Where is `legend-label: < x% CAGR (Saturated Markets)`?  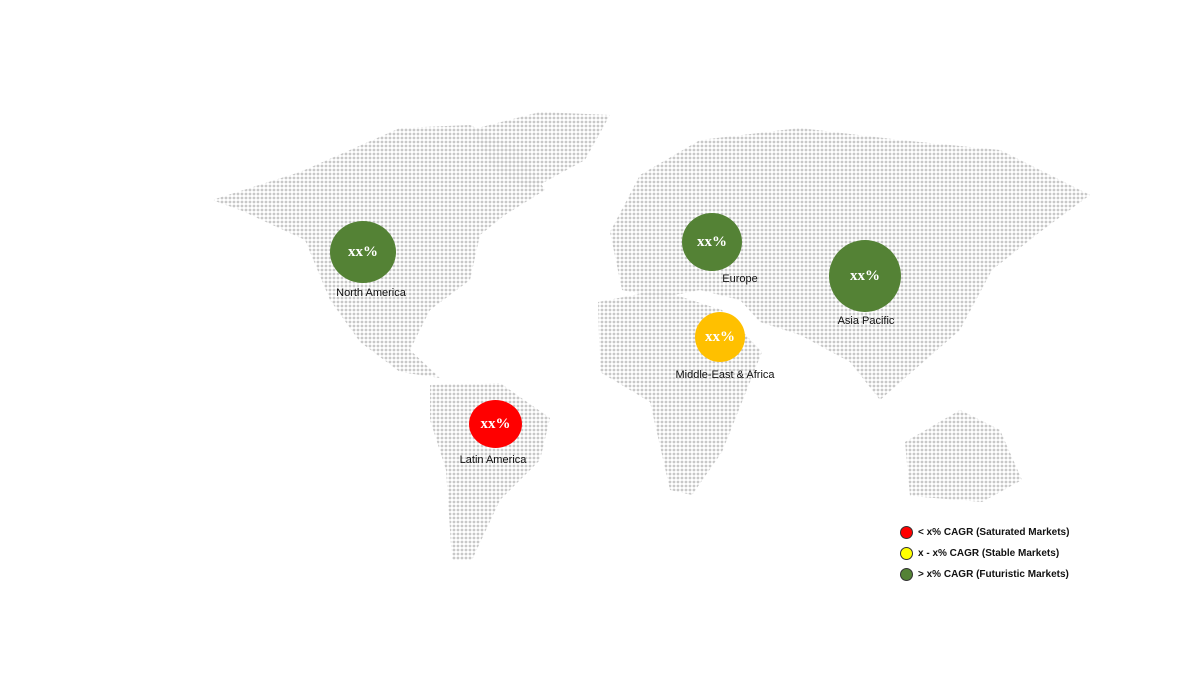 legend-label: < x% CAGR (Saturated Markets) is located at coordinates (994, 532).